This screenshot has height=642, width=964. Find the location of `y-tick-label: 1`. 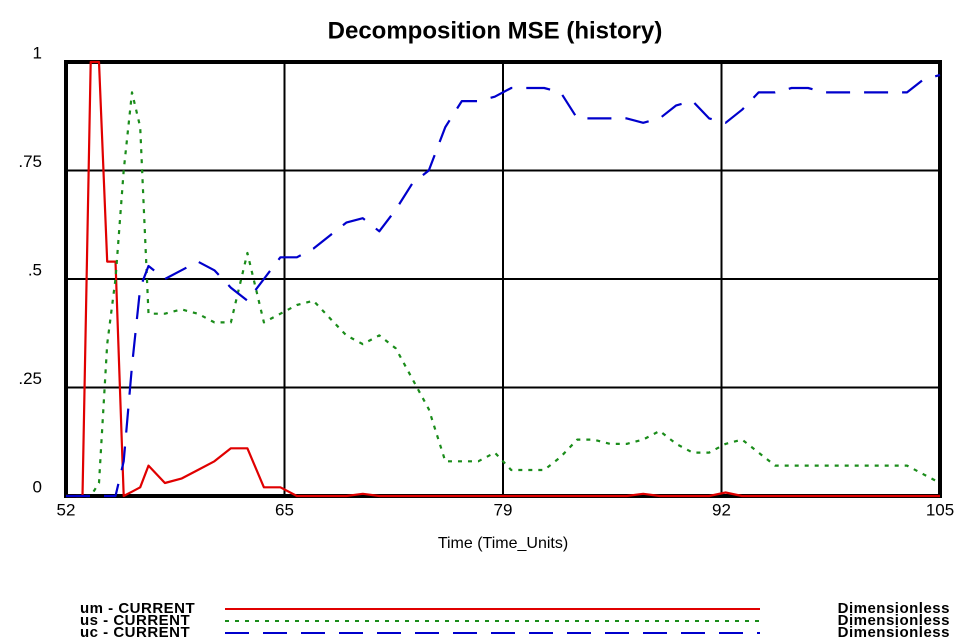

y-tick-label: 1 is located at coordinates (37, 52).